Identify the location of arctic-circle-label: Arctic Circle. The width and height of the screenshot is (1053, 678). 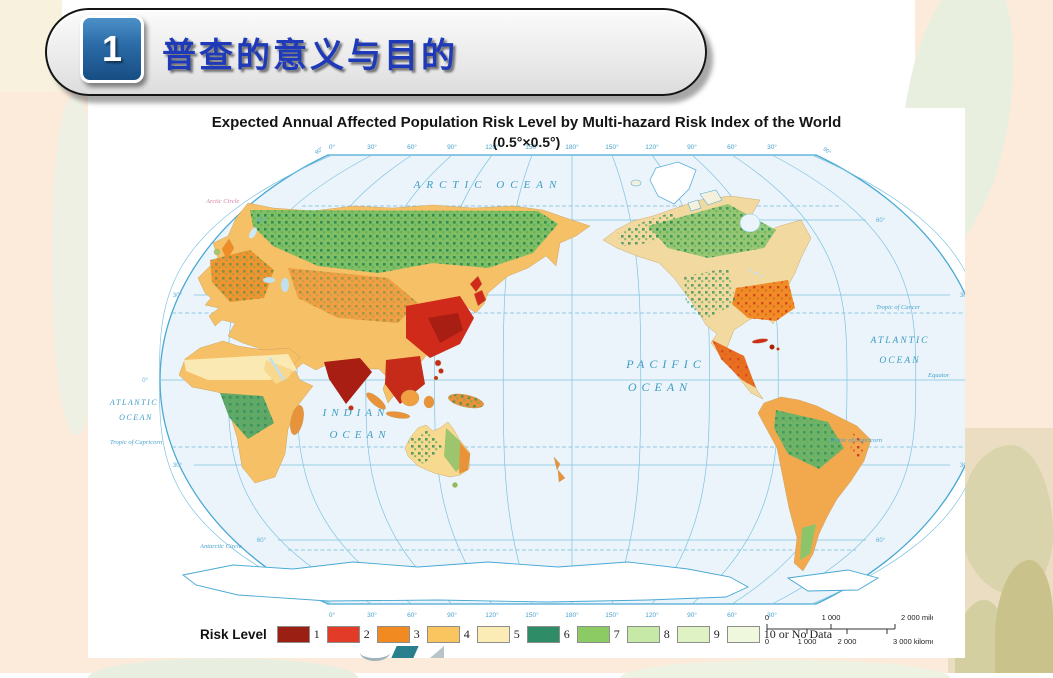
(222, 201).